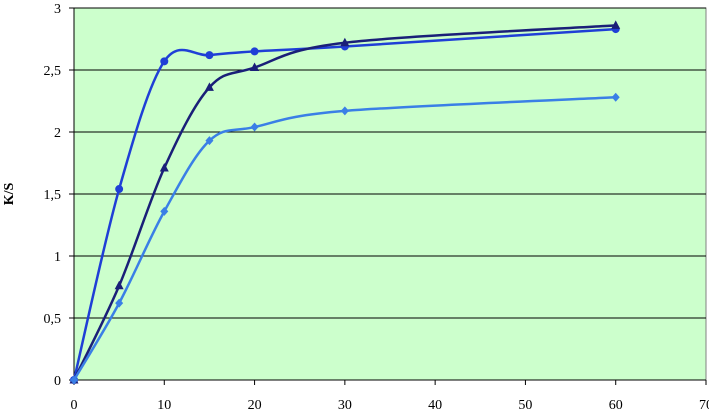  Describe the element at coordinates (53, 319) in the screenshot. I see `y-tick-label: 0,5` at that location.